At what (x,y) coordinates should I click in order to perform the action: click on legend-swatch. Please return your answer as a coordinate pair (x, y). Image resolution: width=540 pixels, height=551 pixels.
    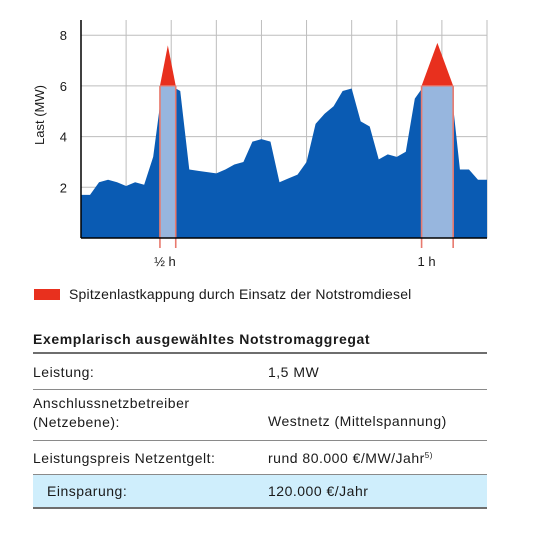
    Looking at the image, I should click on (47, 294).